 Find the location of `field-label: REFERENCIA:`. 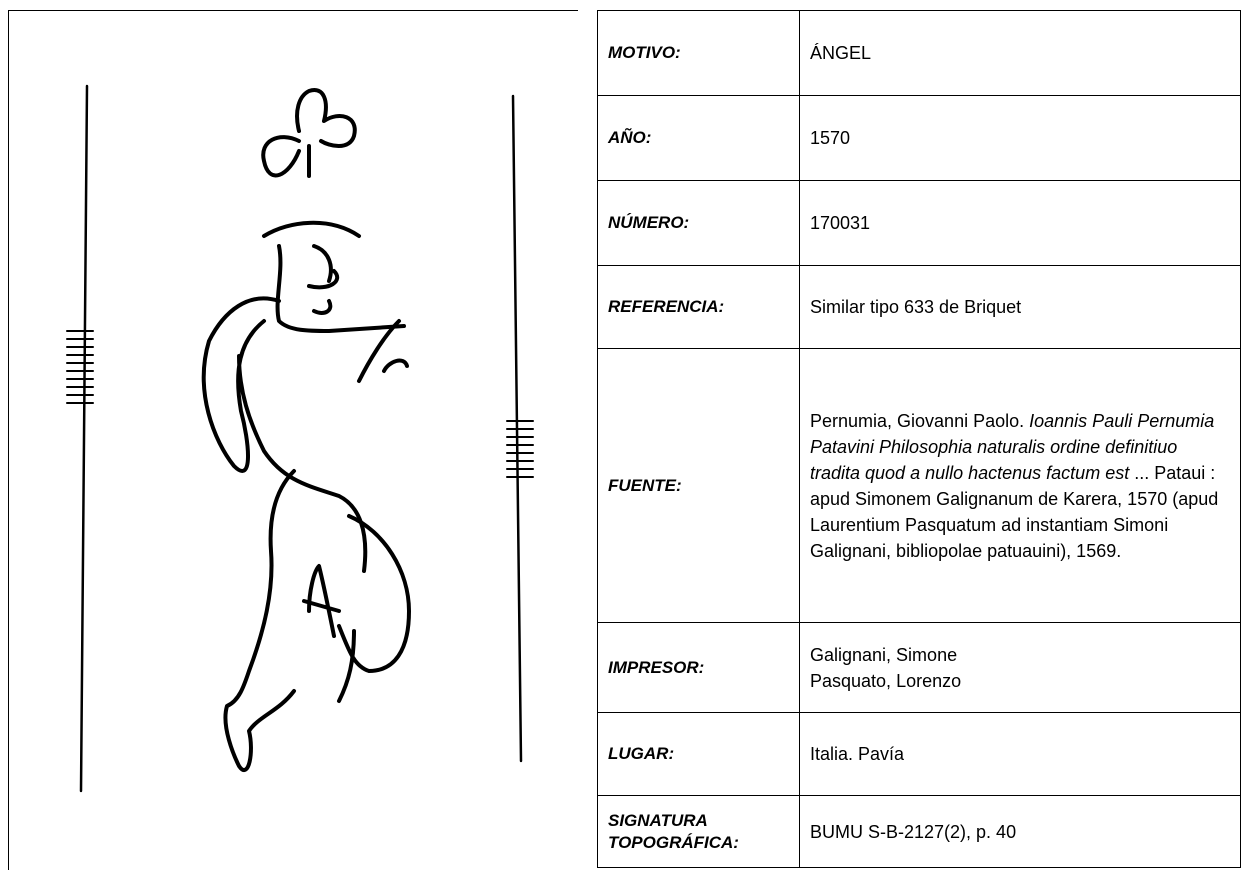

field-label: REFERENCIA: is located at coordinates (698, 307).